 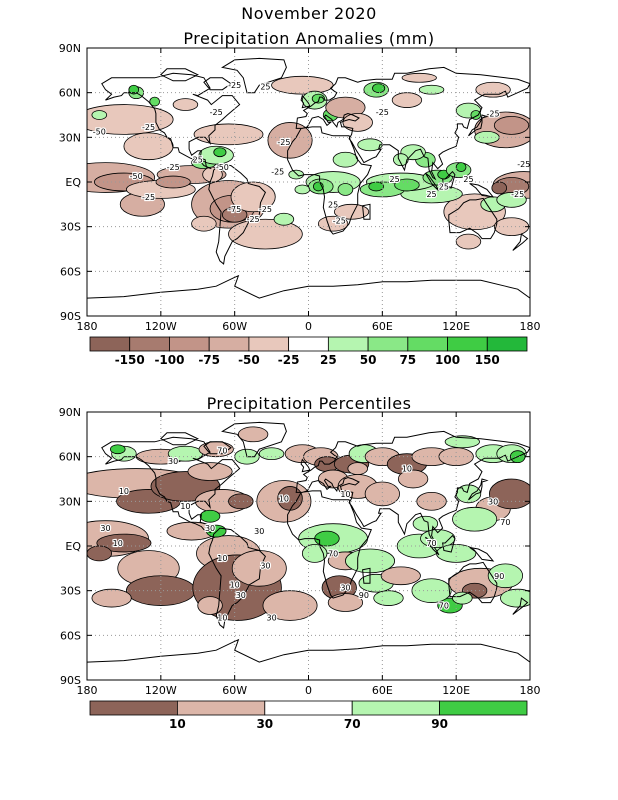 I want to click on x-tick-label: 180, so click(x=87, y=326).